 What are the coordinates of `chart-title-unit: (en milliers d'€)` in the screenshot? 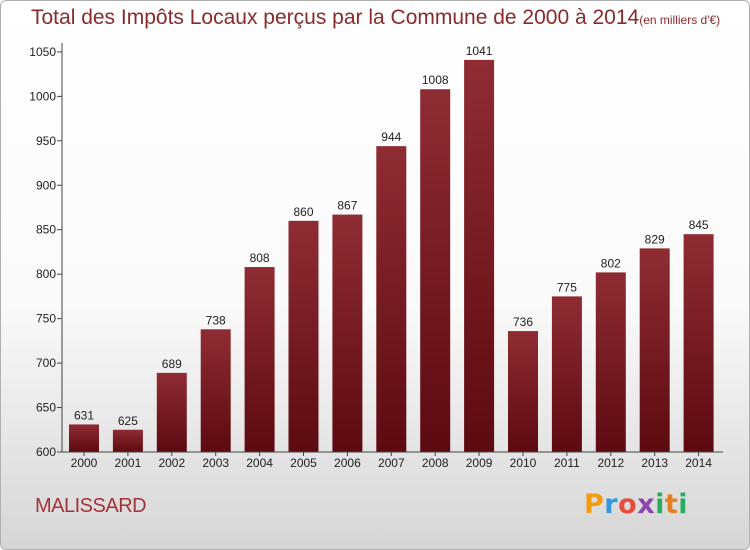 It's located at (680, 20).